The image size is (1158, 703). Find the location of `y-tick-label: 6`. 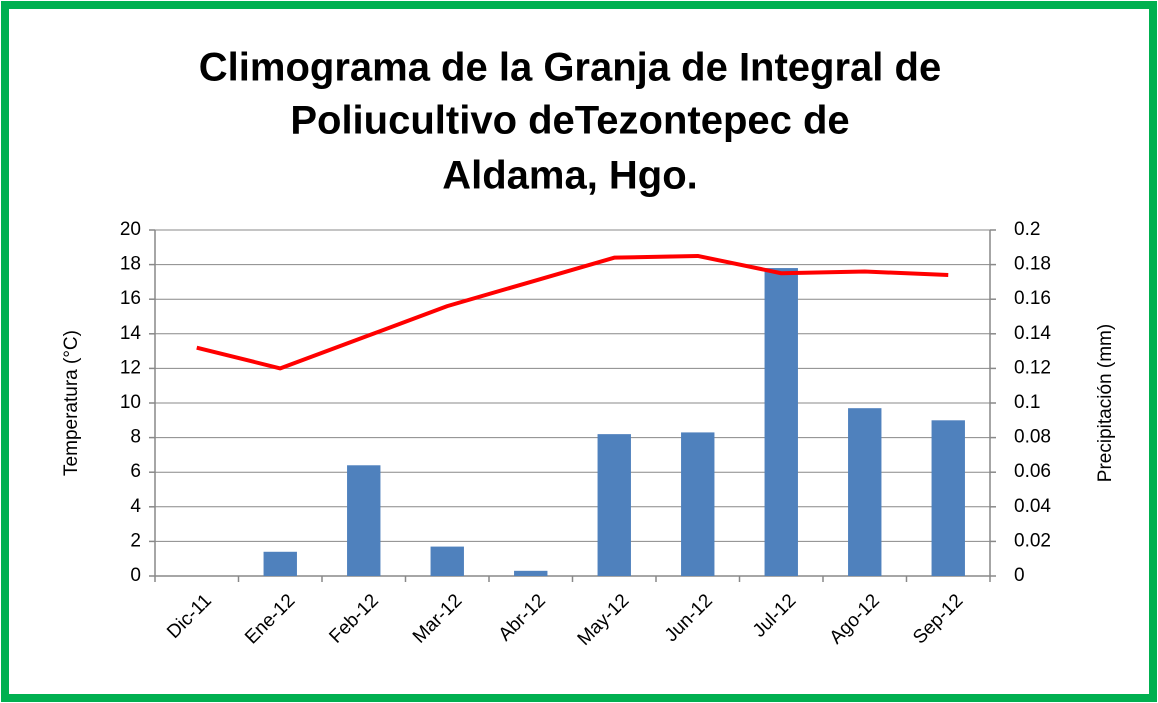

y-tick-label: 6 is located at coordinates (135, 471).